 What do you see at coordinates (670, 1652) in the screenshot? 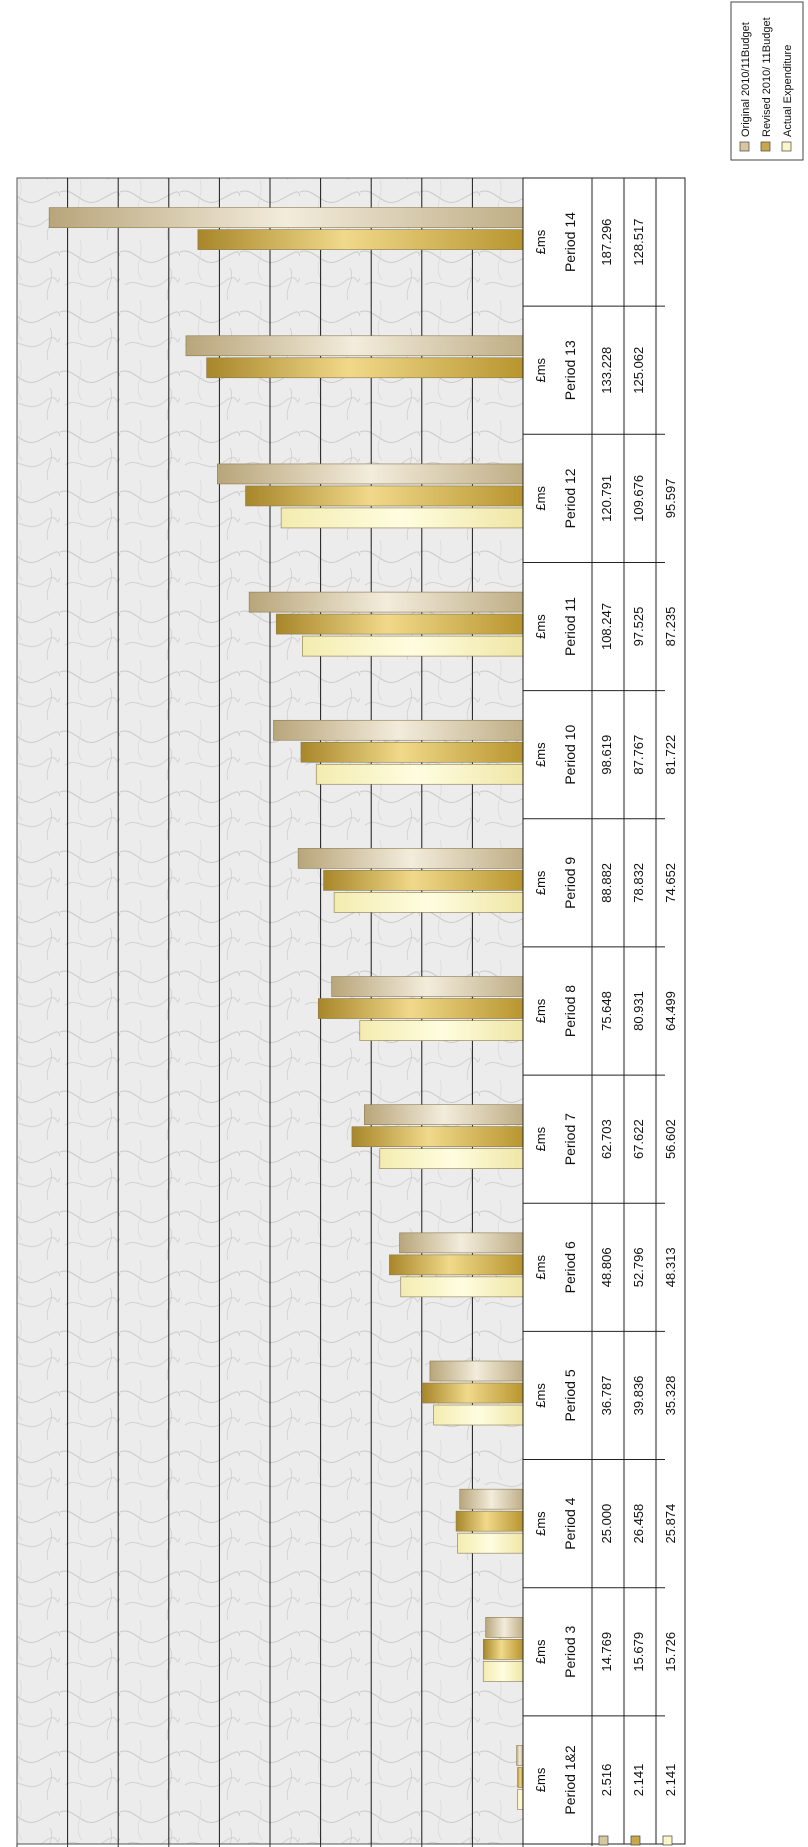
I see `table-value: 15.726` at bounding box center [670, 1652].